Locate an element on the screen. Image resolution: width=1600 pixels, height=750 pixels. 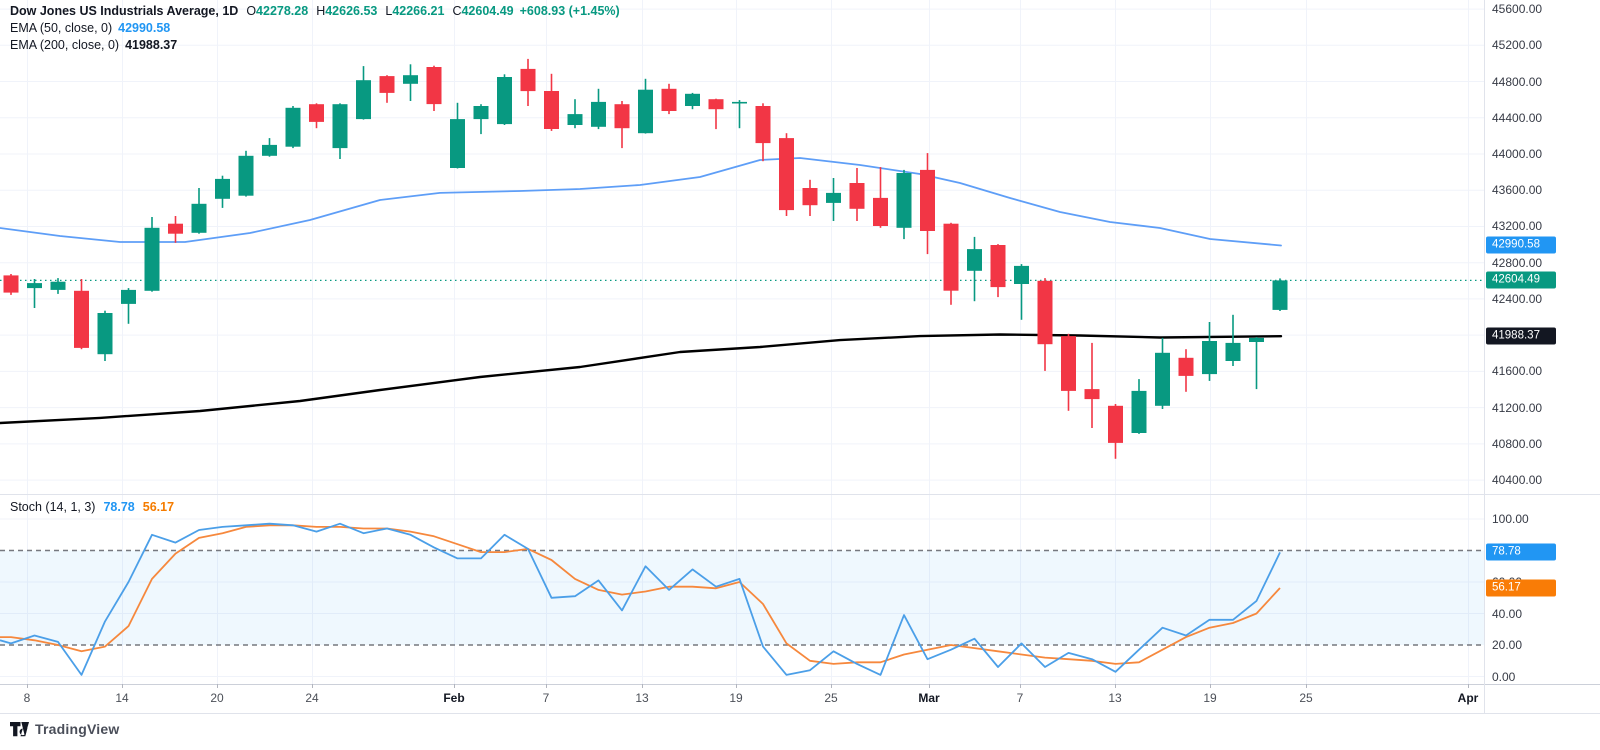
stoch-d-value: 56.17 is located at coordinates (158, 507).